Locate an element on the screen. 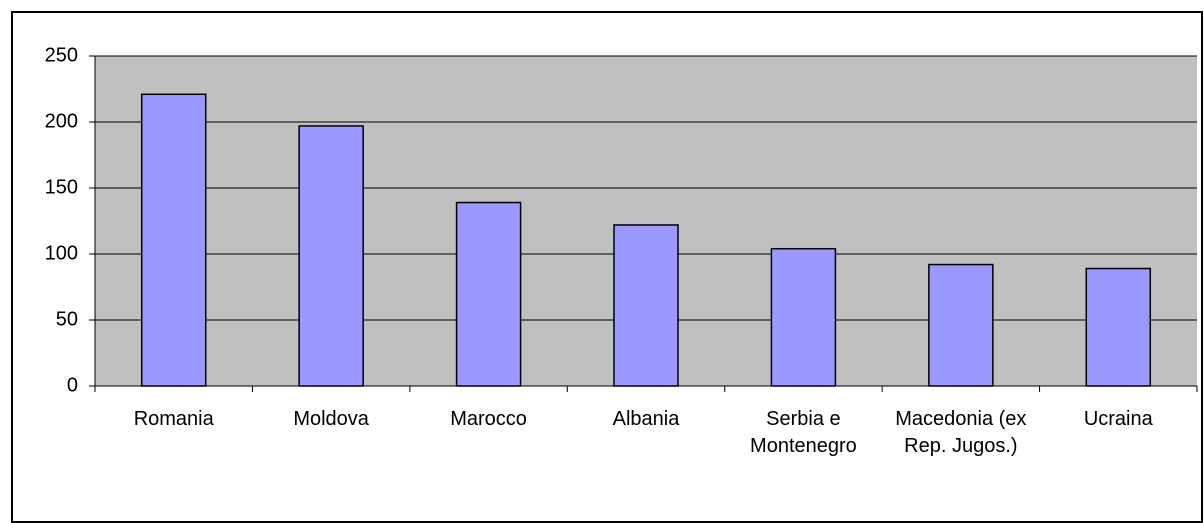 The image size is (1204, 523). x-tick-label: Albania is located at coordinates (646, 419).